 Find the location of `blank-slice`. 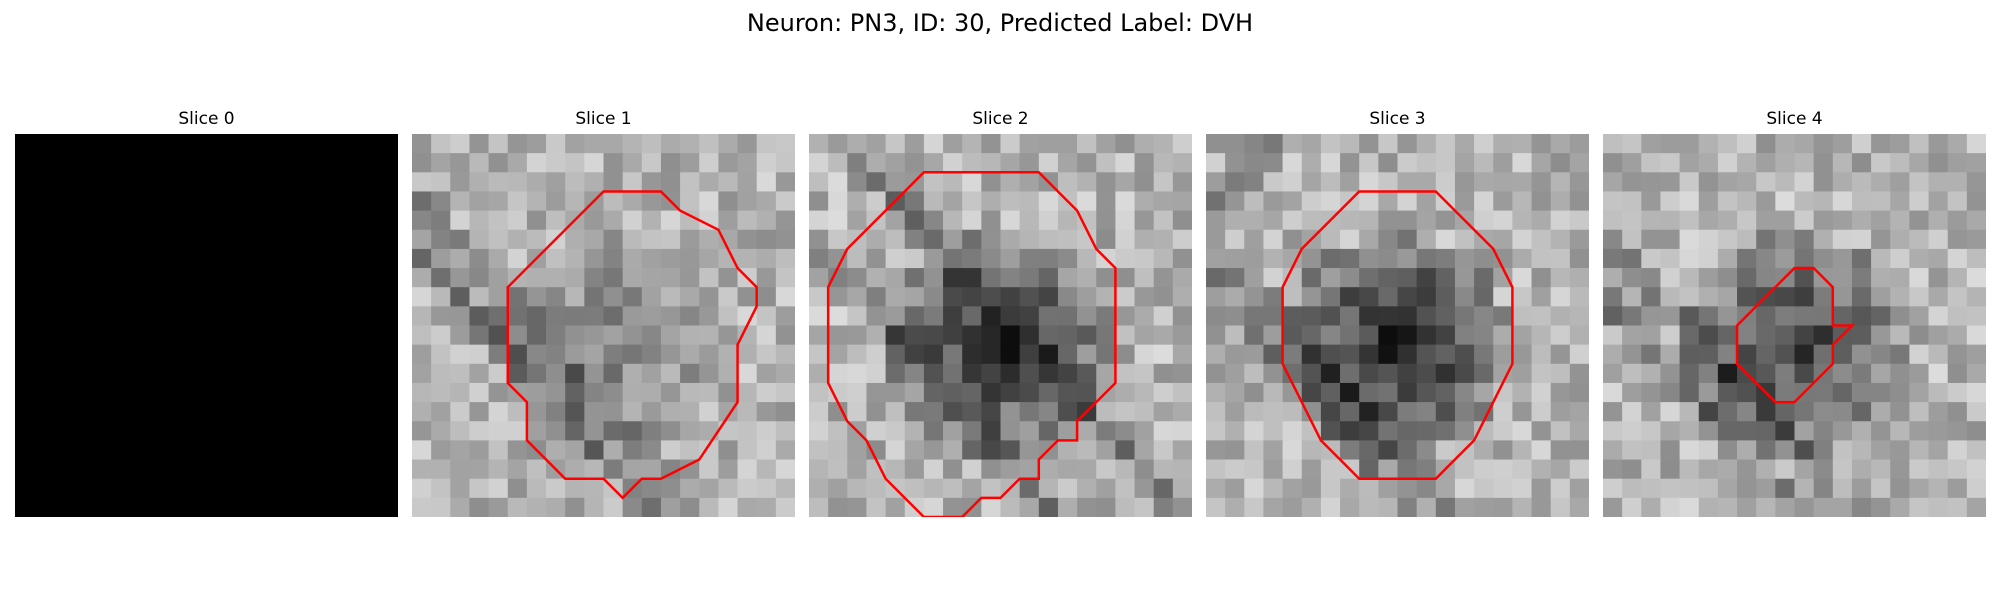

blank-slice is located at coordinates (206, 325).